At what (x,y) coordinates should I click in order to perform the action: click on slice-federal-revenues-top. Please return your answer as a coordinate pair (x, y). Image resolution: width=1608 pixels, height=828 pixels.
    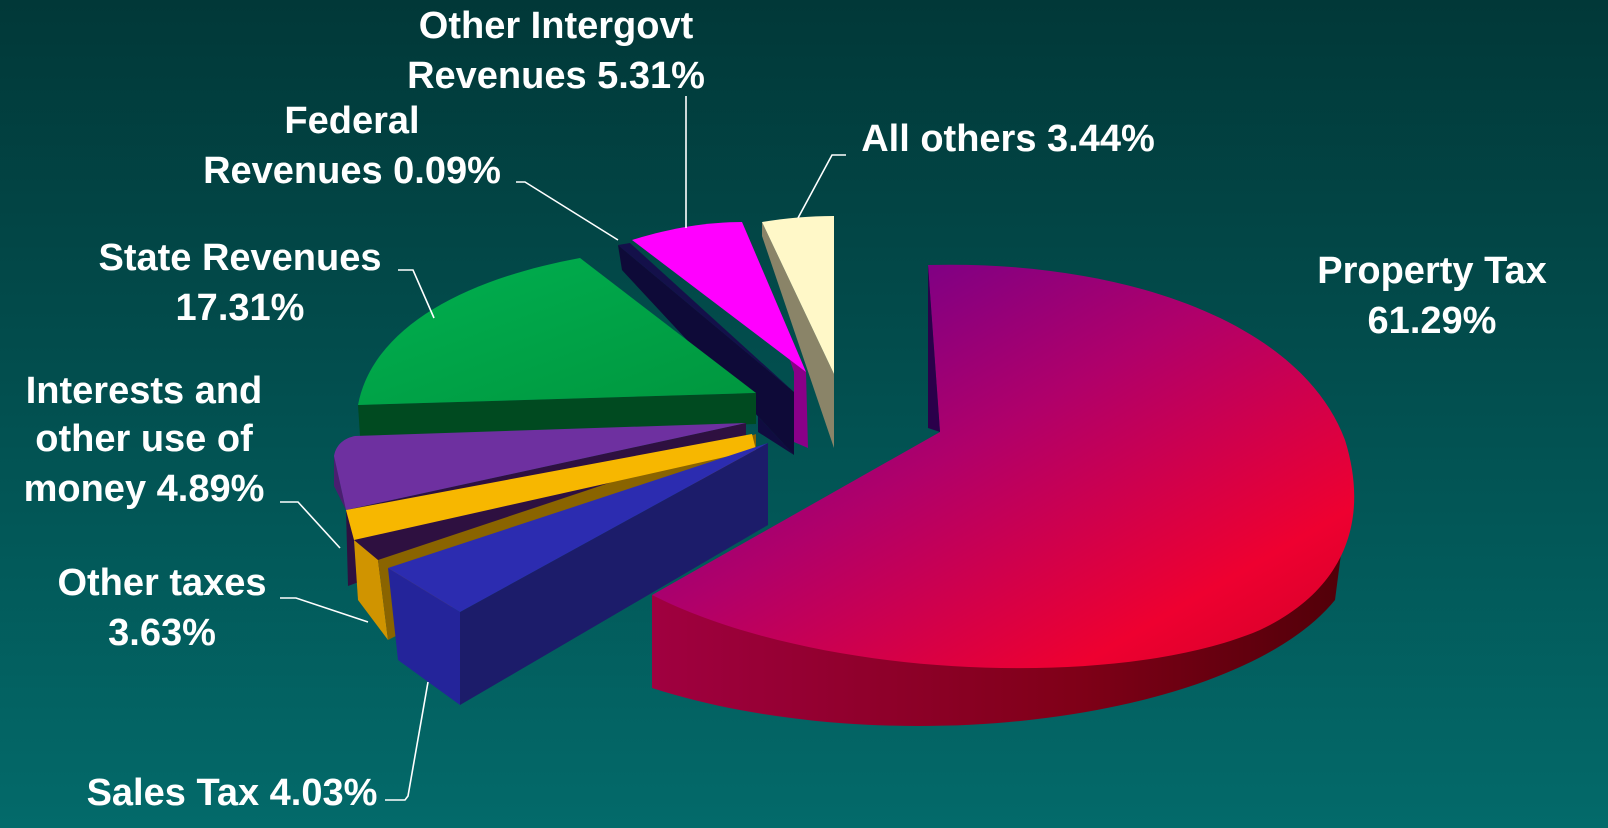
    Looking at the image, I should click on (706, 317).